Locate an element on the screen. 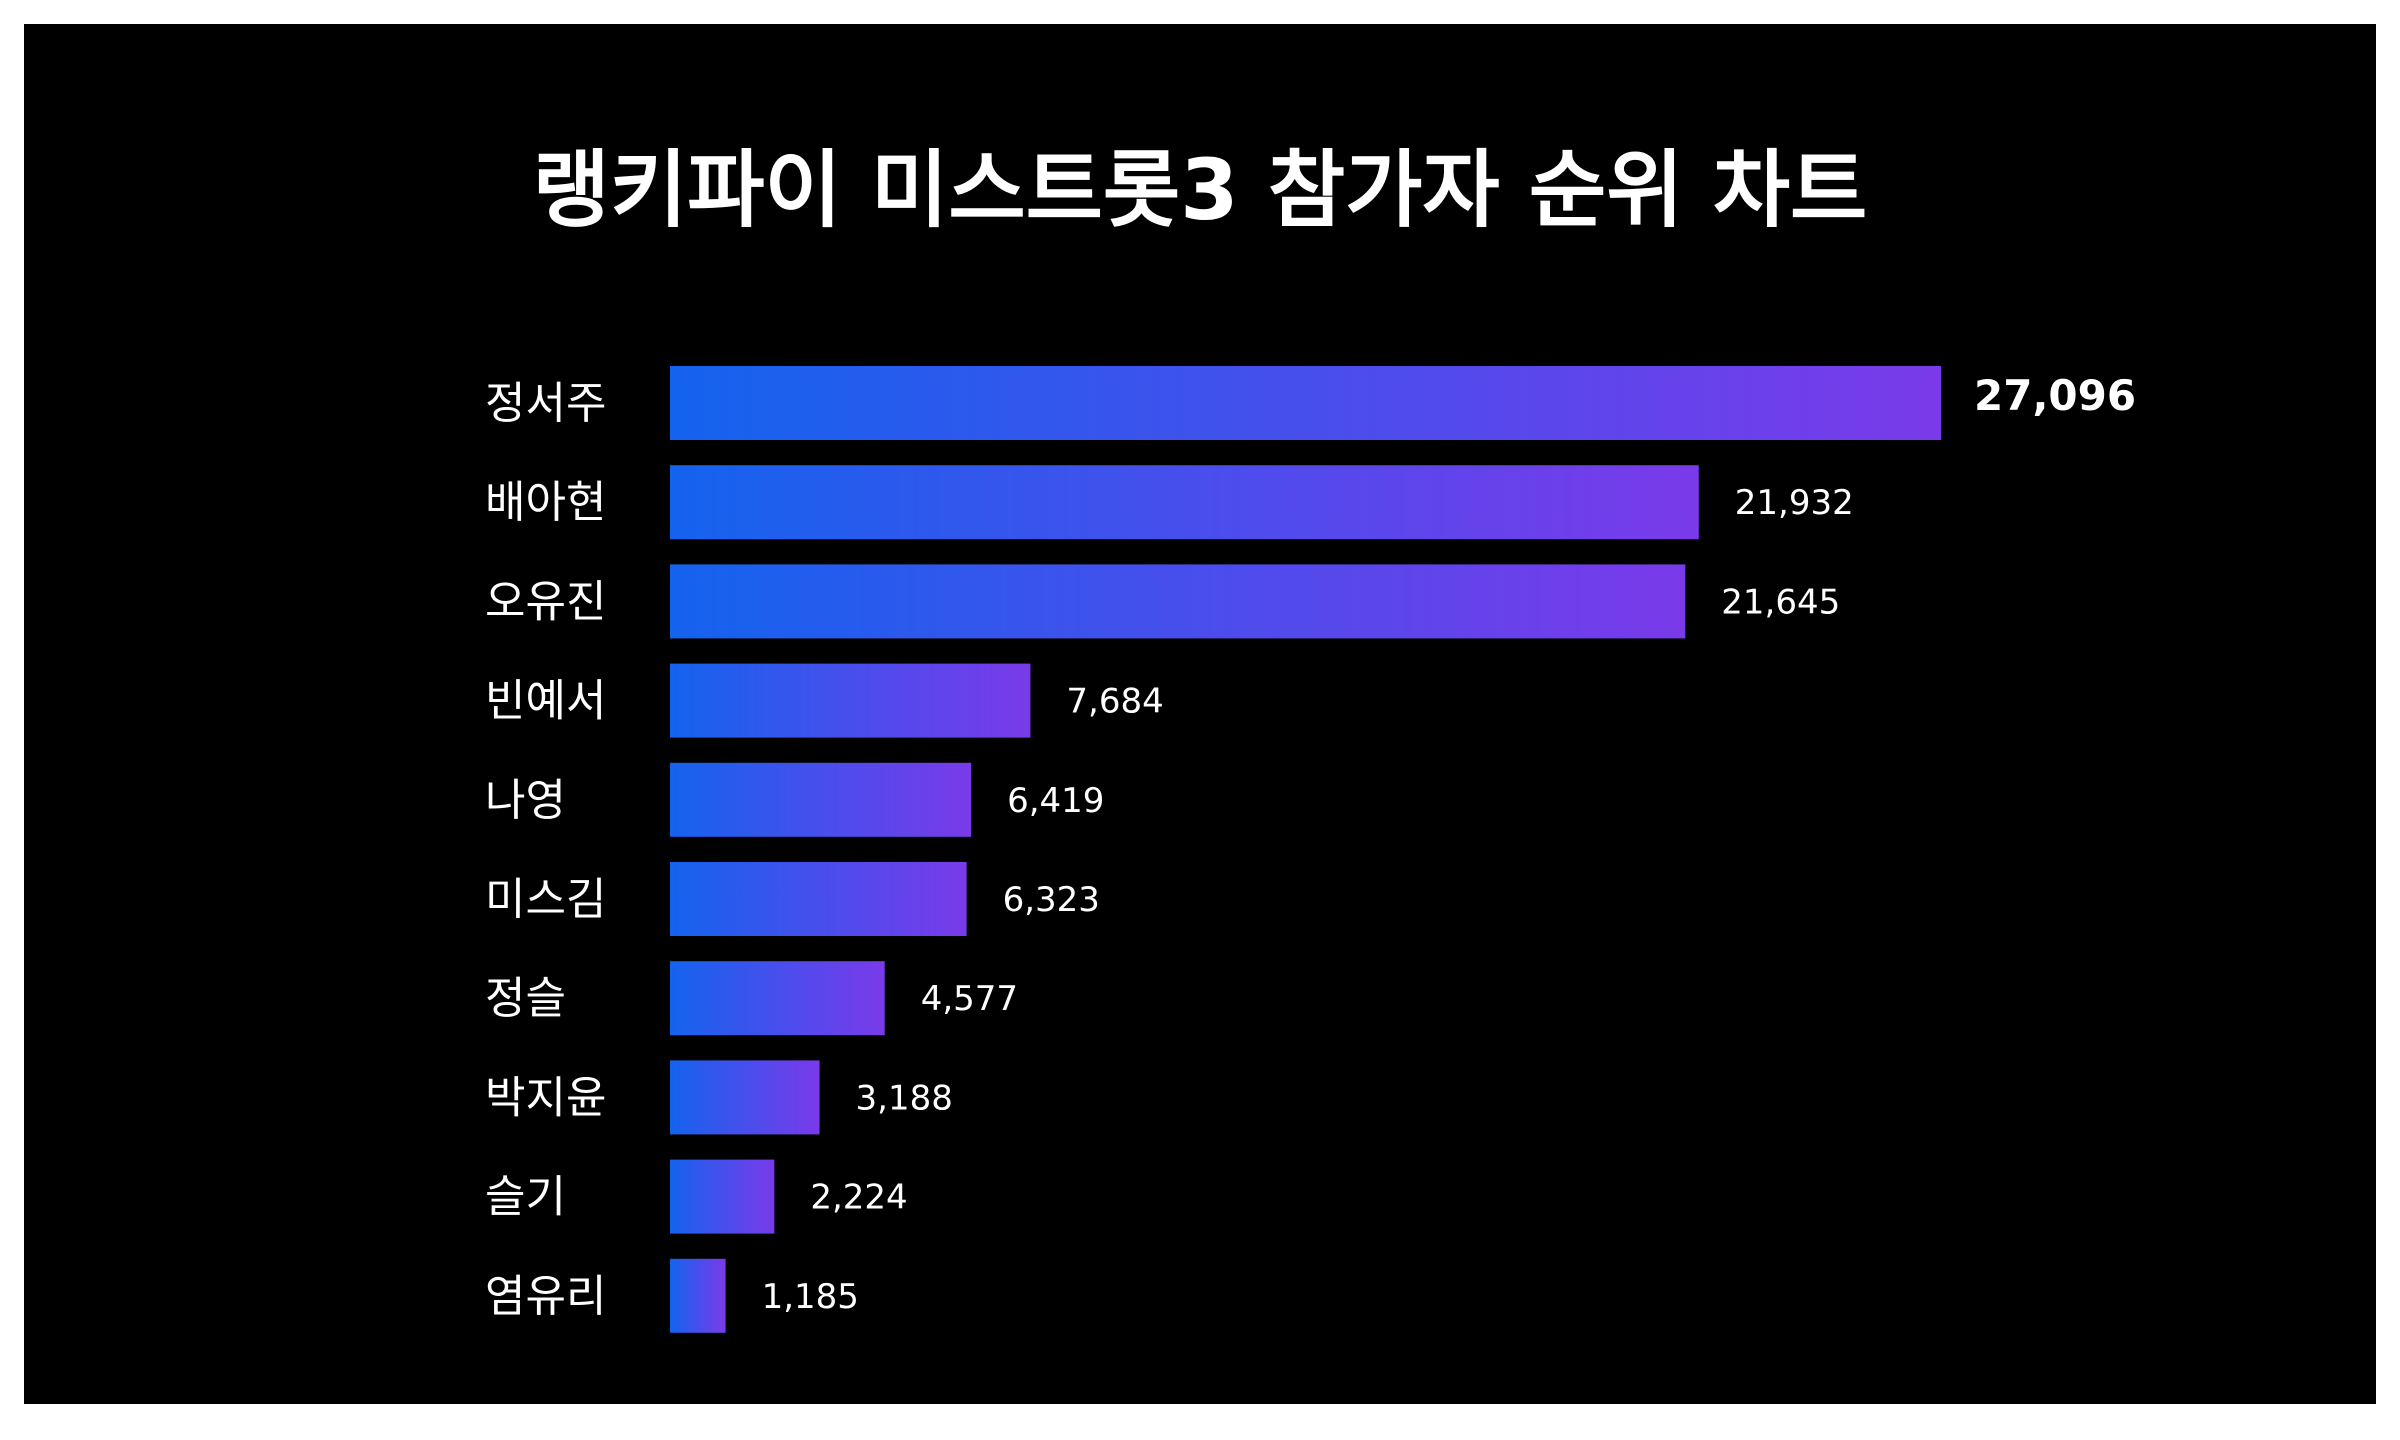  category-label: 슬기 is located at coordinates (525, 1197).